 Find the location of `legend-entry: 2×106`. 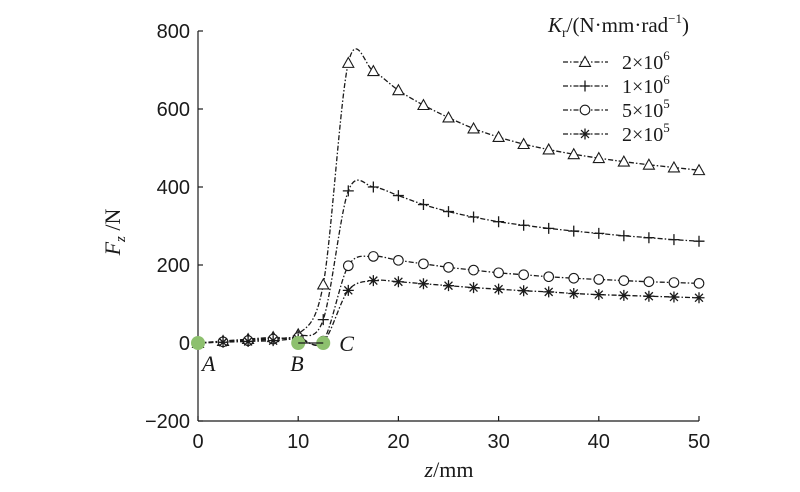

legend-entry: 2×106 is located at coordinates (616, 61).